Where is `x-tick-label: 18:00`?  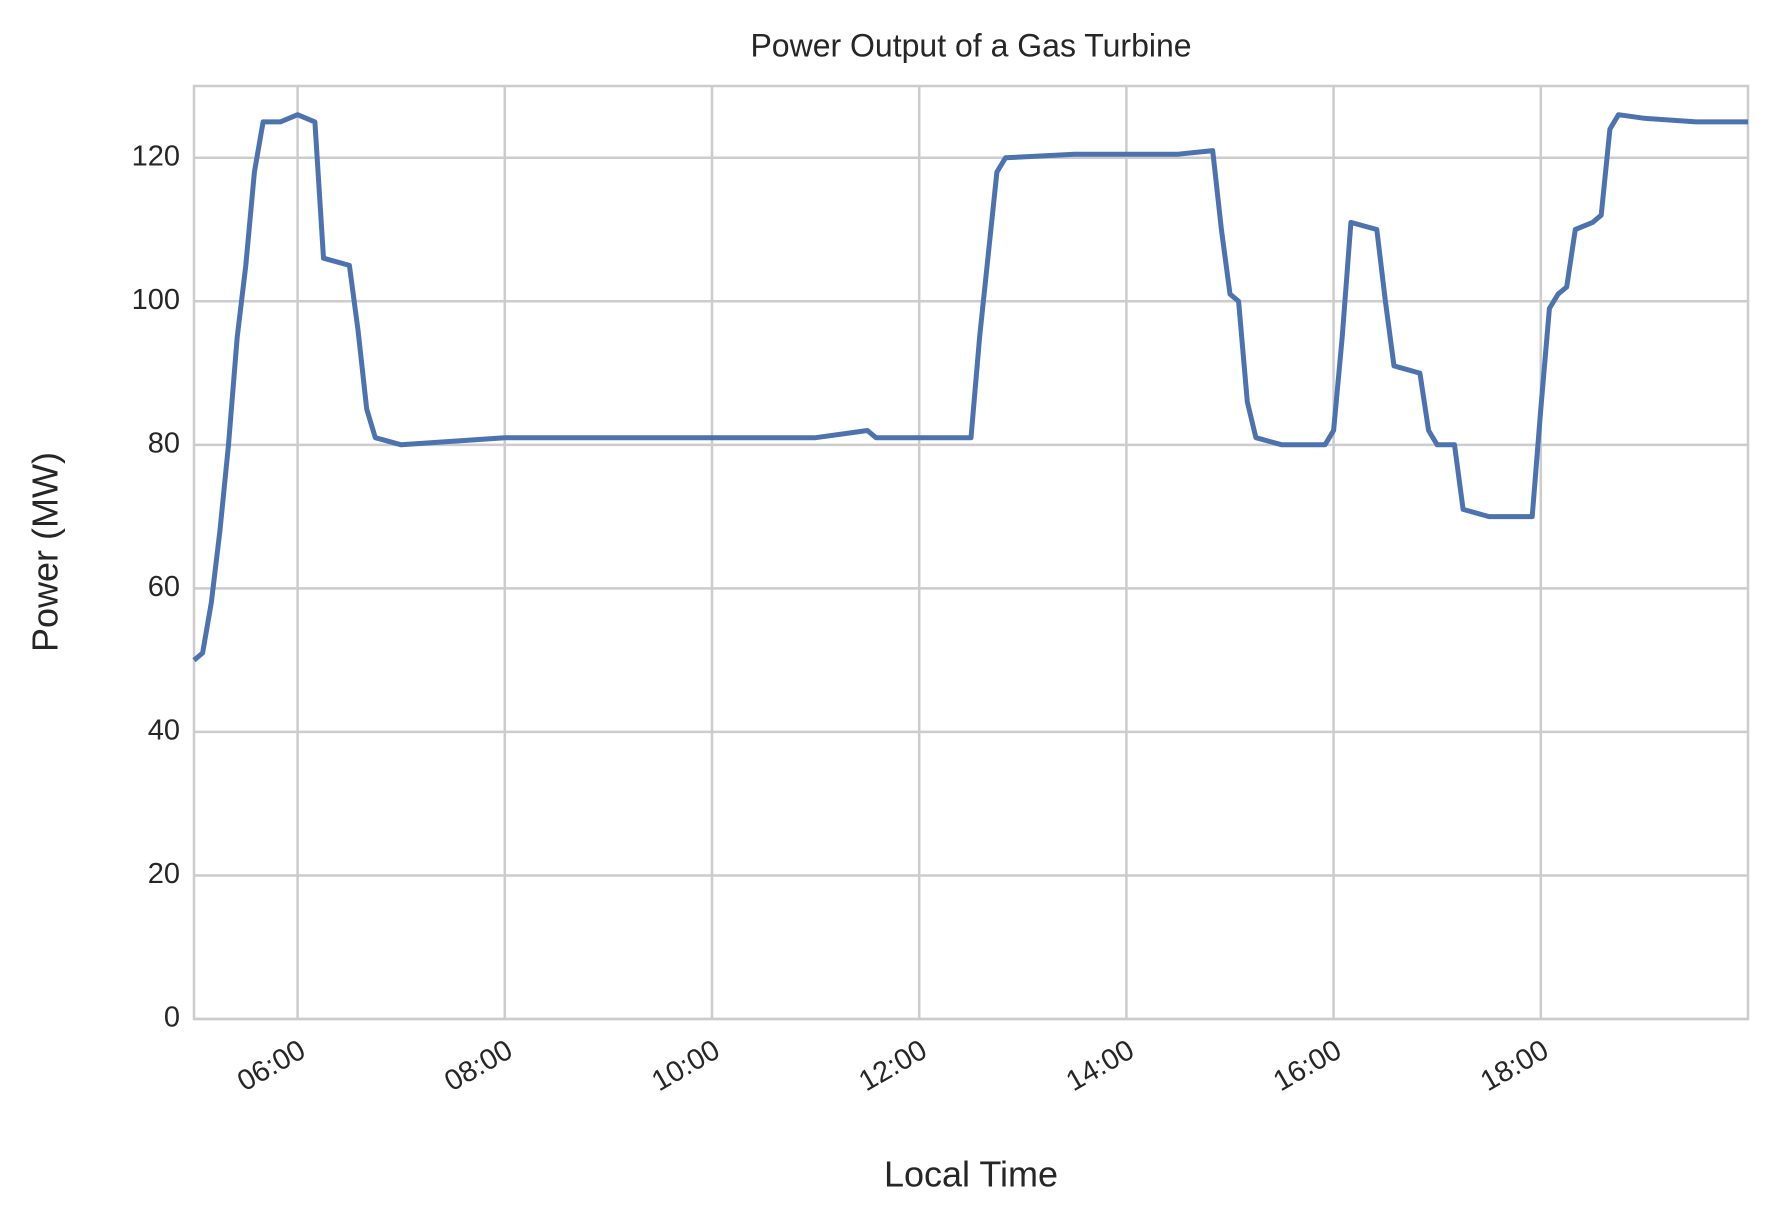 x-tick-label: 18:00 is located at coordinates (1514, 1066).